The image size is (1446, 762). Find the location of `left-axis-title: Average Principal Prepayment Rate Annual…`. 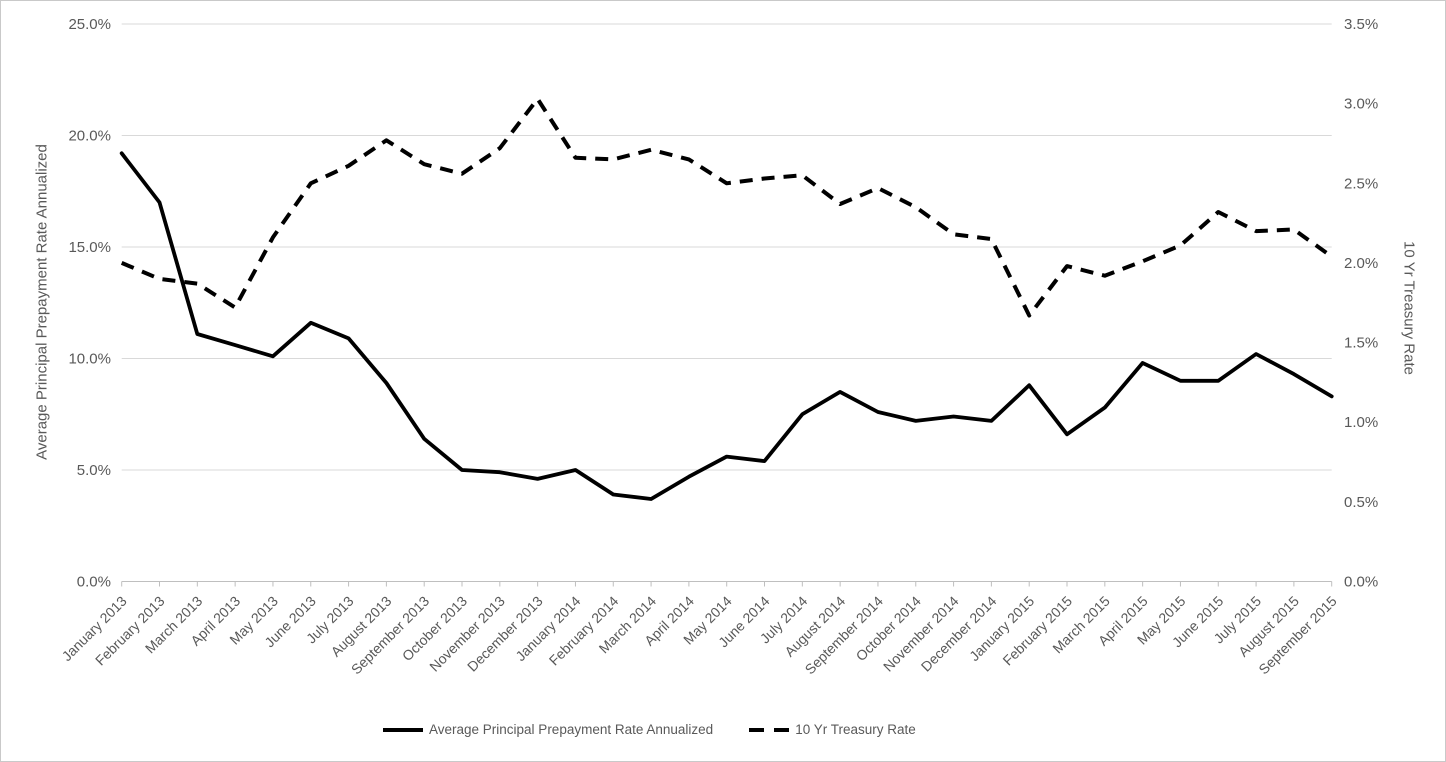

left-axis-title: Average Principal Prepayment Rate Annual… is located at coordinates (42, 302).